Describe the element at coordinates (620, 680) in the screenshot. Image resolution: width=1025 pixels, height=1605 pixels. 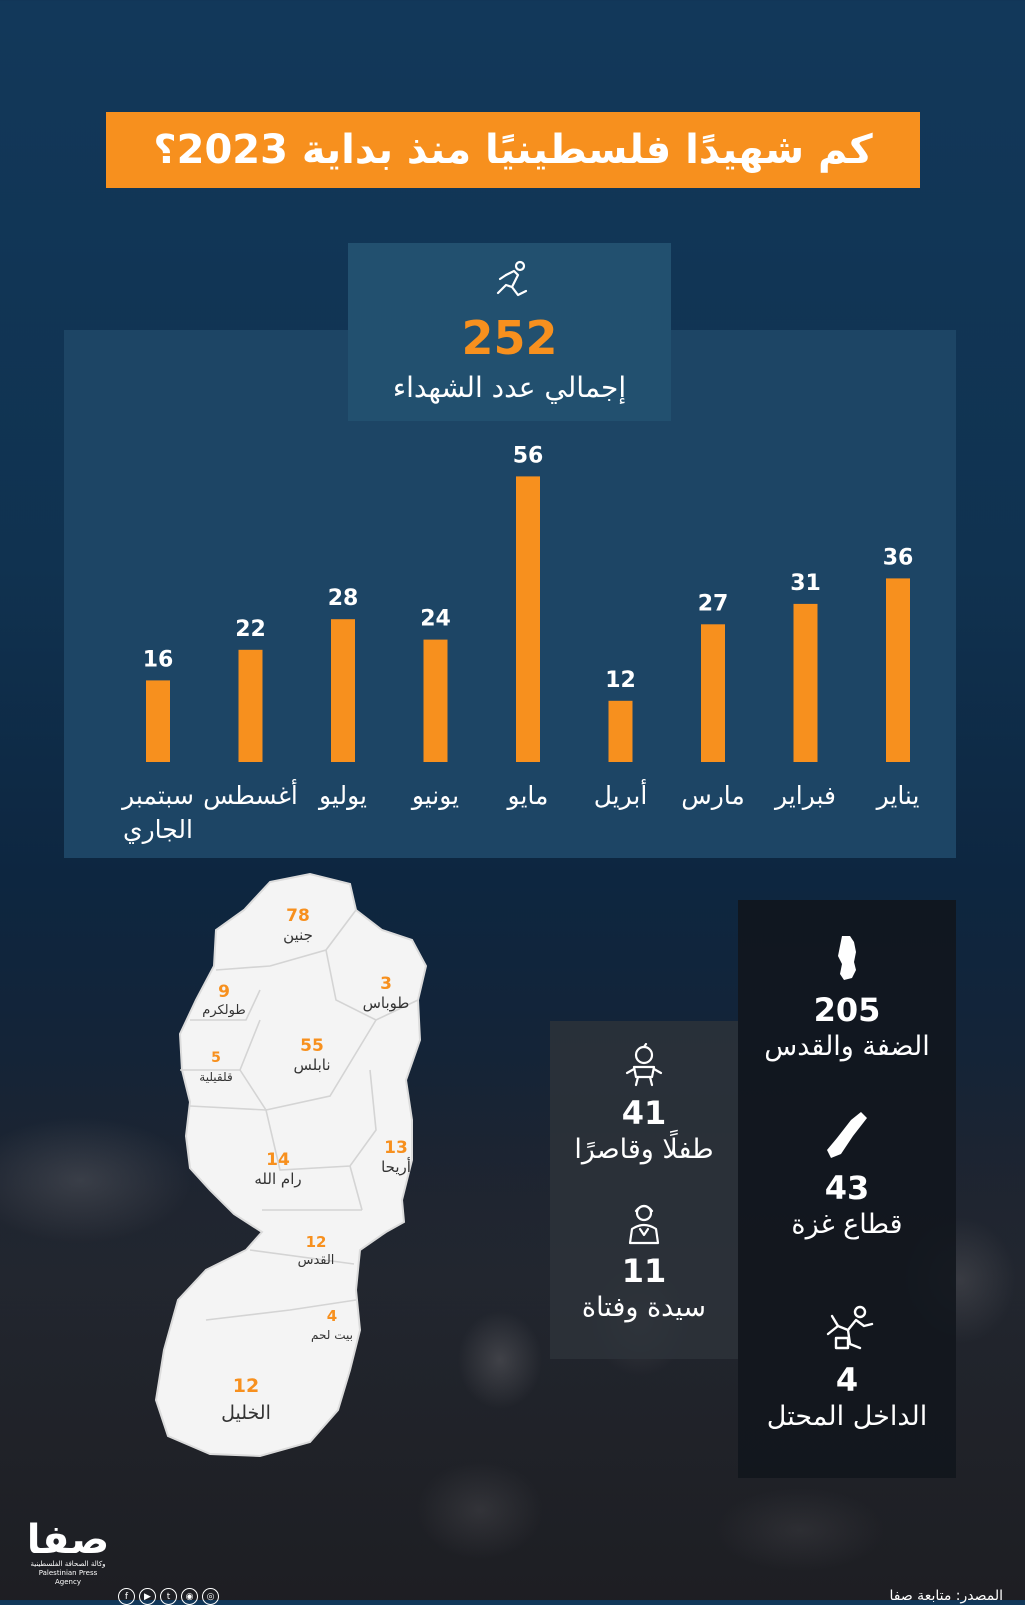
I see `bar-value-label: 12` at that location.